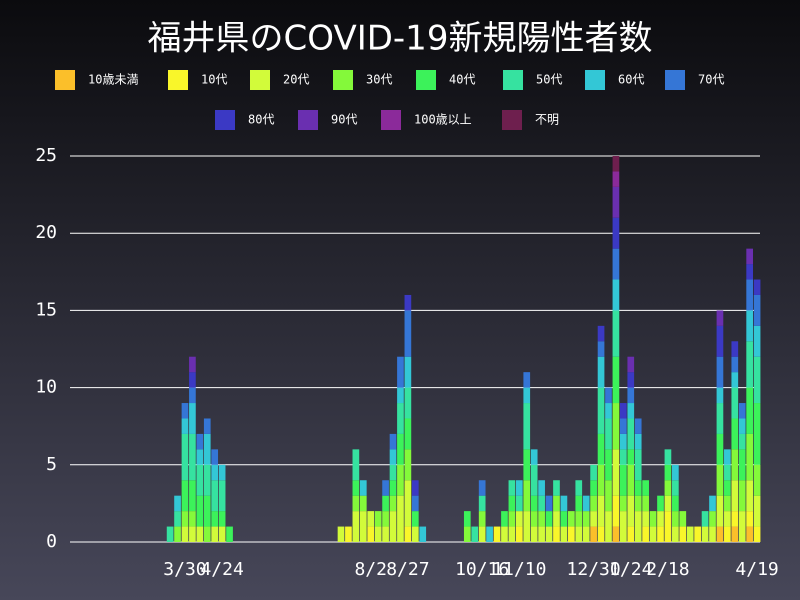 Image resolution: width=800 pixels, height=600 pixels. Describe the element at coordinates (51, 464) in the screenshot. I see `y-tick-label: 5` at that location.